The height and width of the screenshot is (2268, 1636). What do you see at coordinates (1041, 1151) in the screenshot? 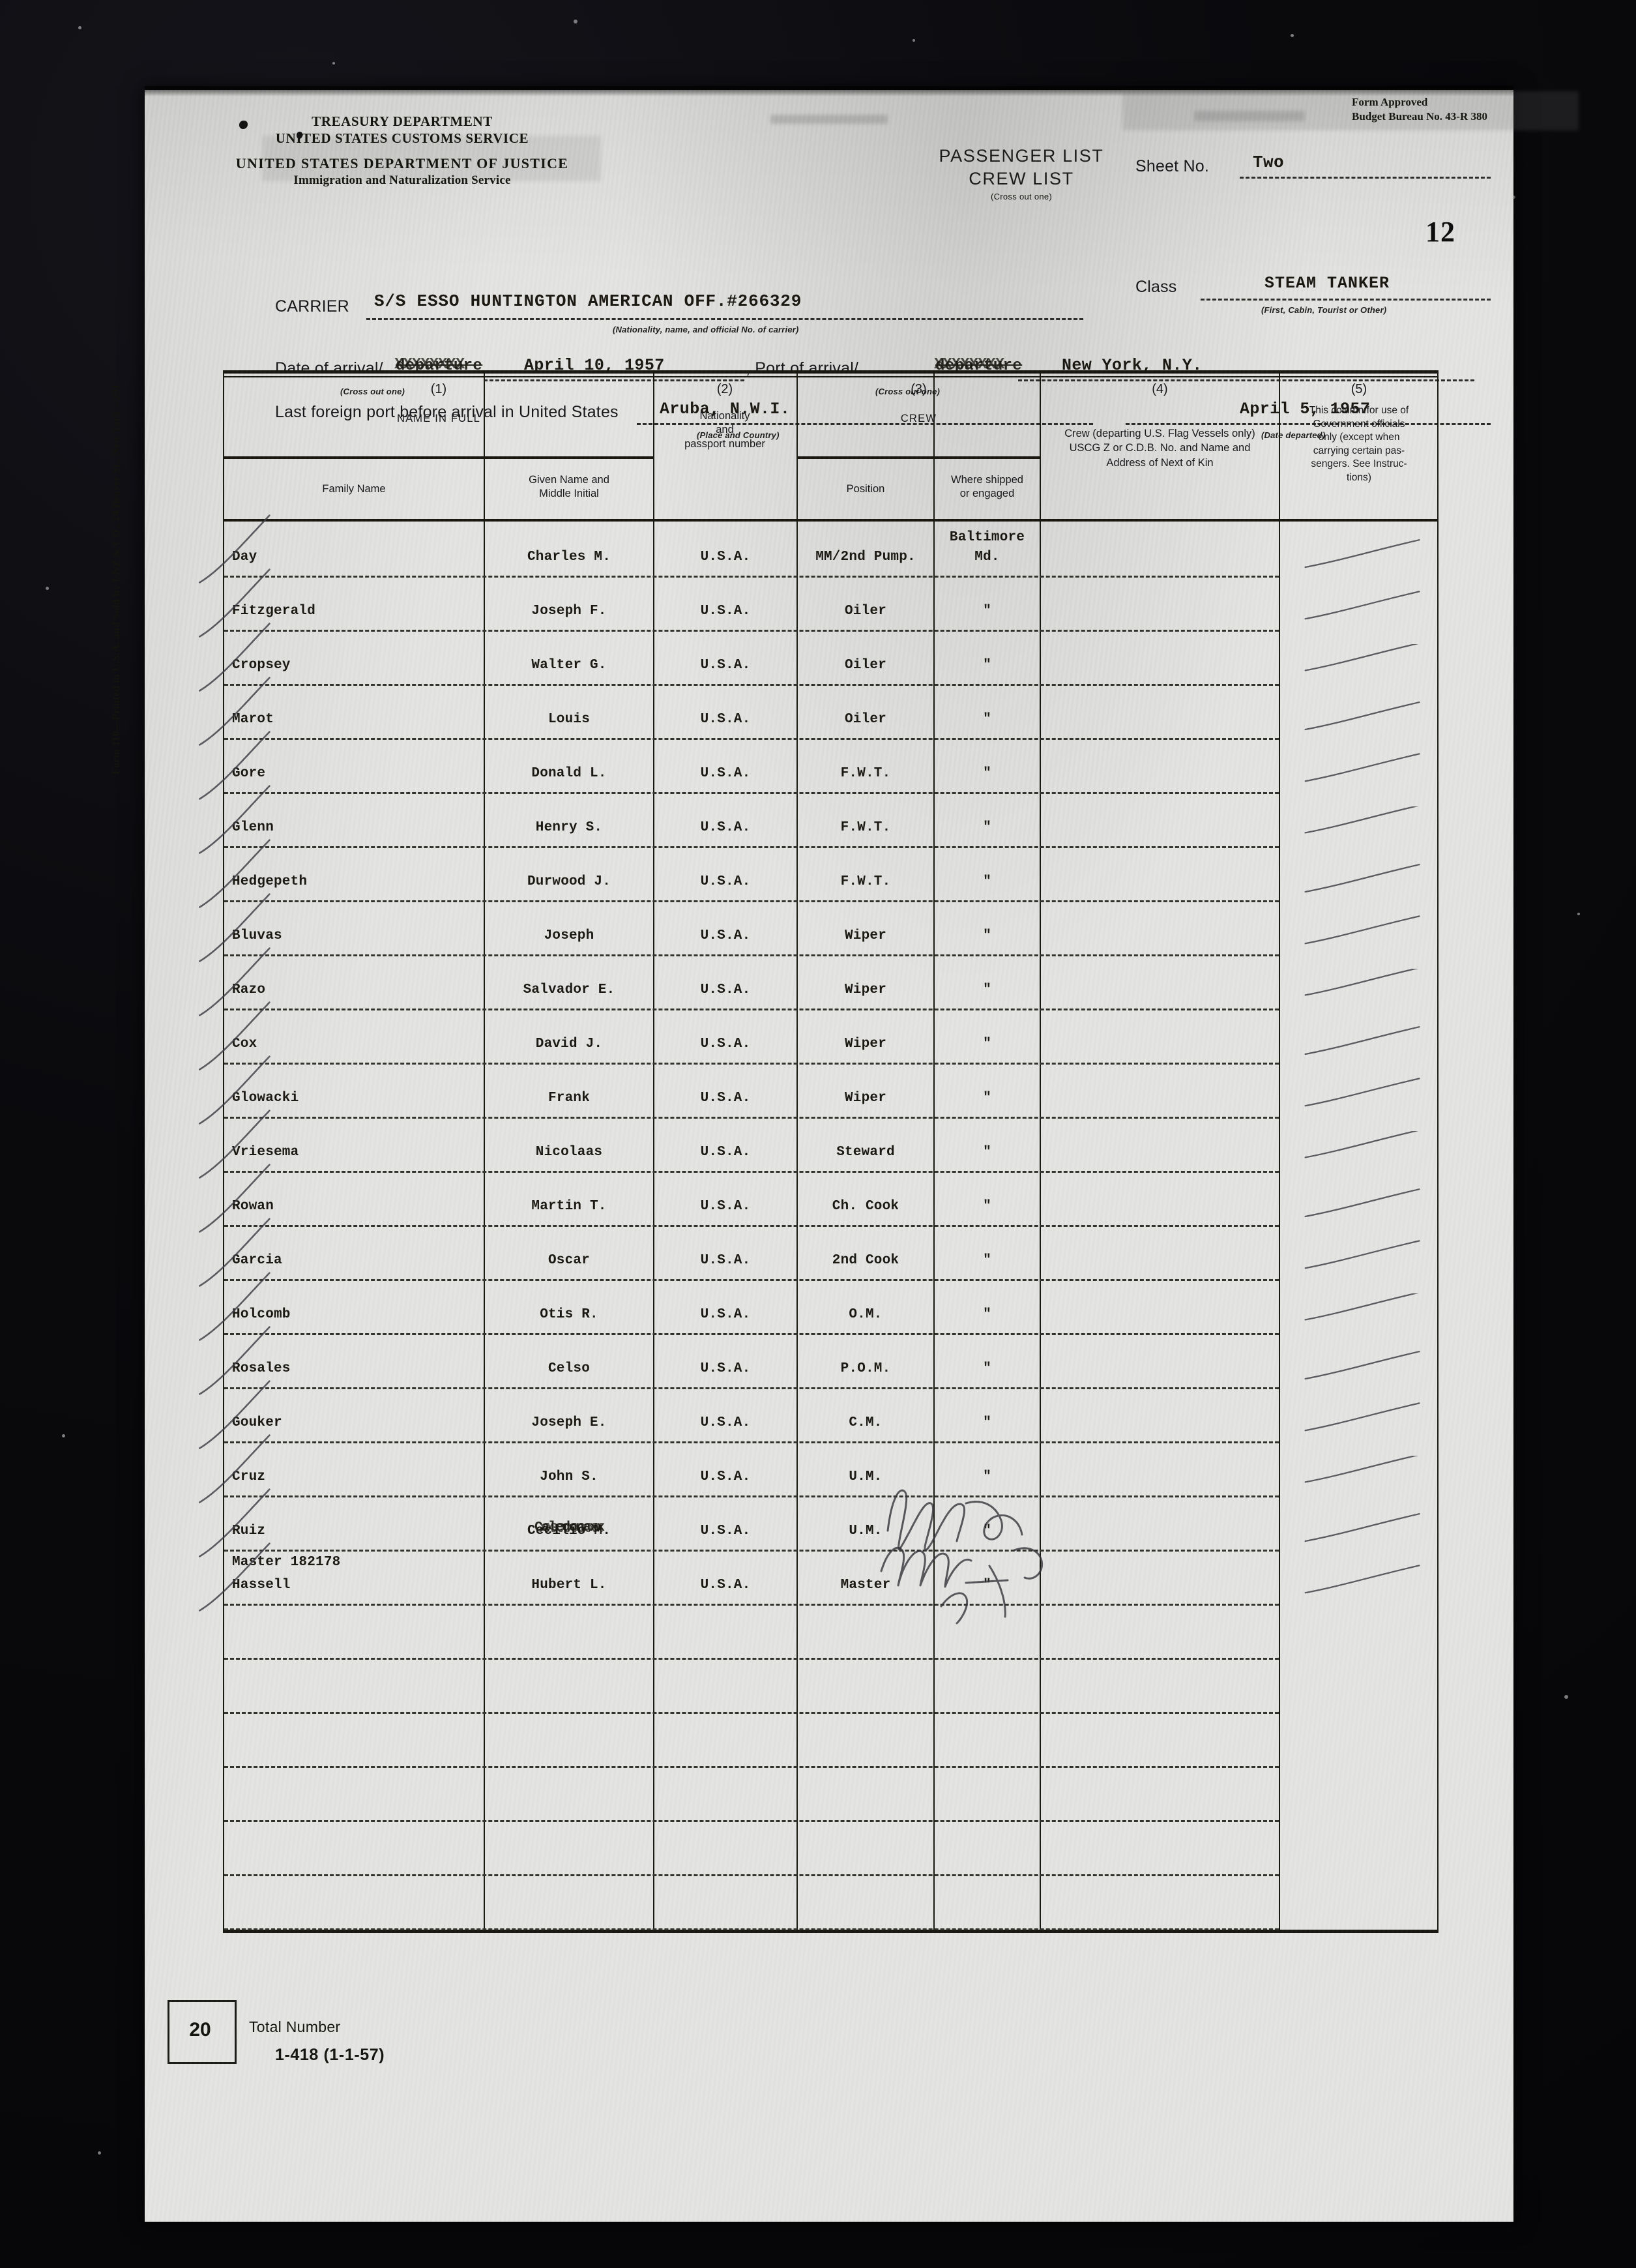
I see `col-sep-where-kin` at bounding box center [1041, 1151].